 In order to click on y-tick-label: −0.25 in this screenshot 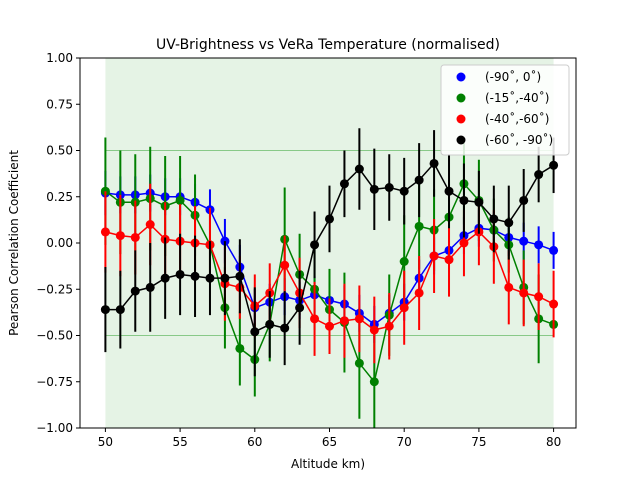, I will do `click(54, 289)`.